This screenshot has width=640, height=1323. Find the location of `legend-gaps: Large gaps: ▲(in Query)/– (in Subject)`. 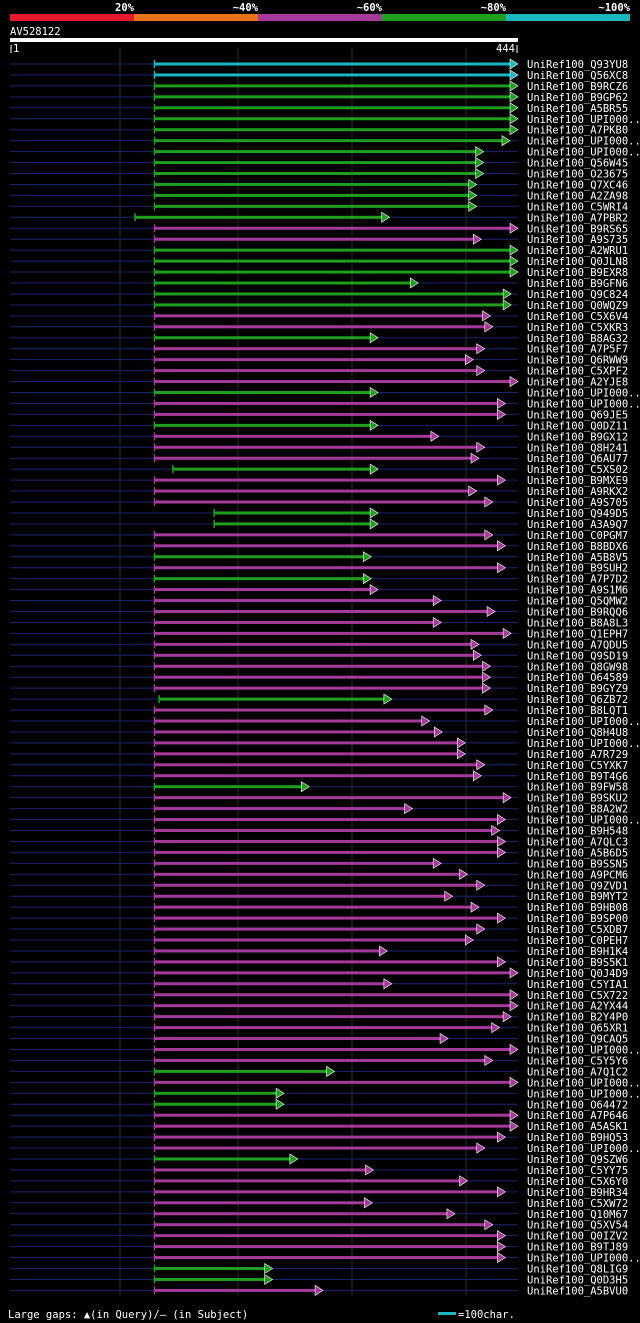

legend-gaps: Large gaps: ▲(in Query)/– (in Subject) is located at coordinates (128, 1315).